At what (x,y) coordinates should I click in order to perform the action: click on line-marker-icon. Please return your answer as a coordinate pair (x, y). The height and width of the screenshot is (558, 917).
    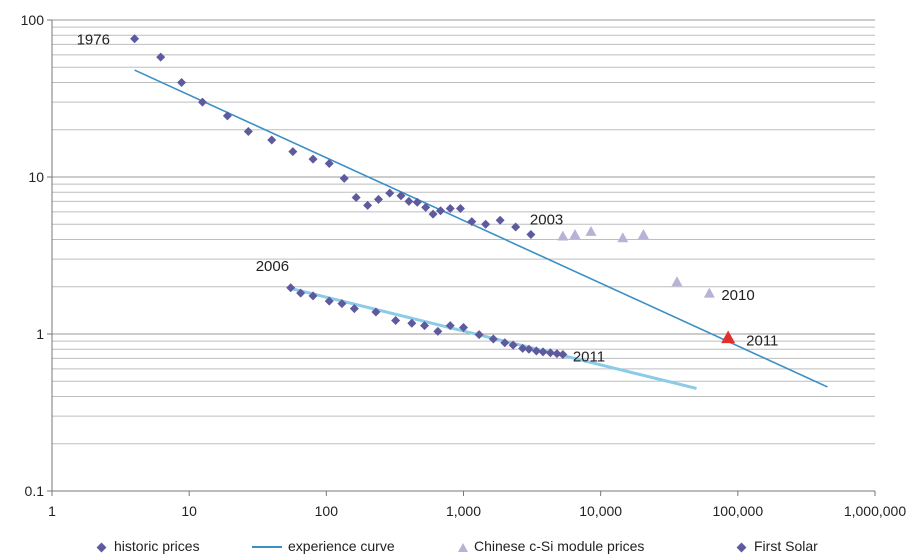
    Looking at the image, I should click on (267, 547).